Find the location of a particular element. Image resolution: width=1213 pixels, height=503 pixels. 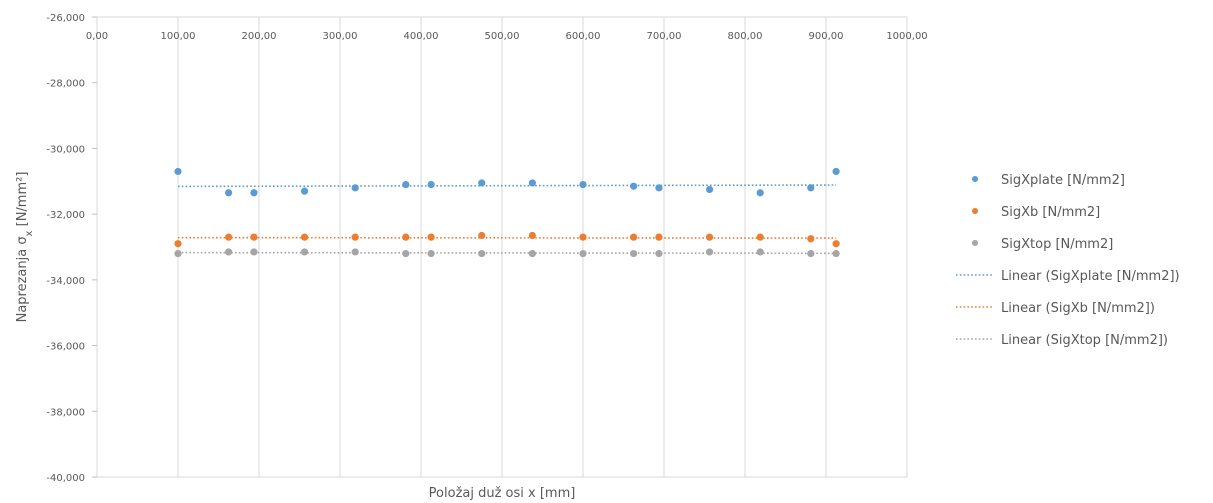

x-tick-label: 900,00 is located at coordinates (826, 36).